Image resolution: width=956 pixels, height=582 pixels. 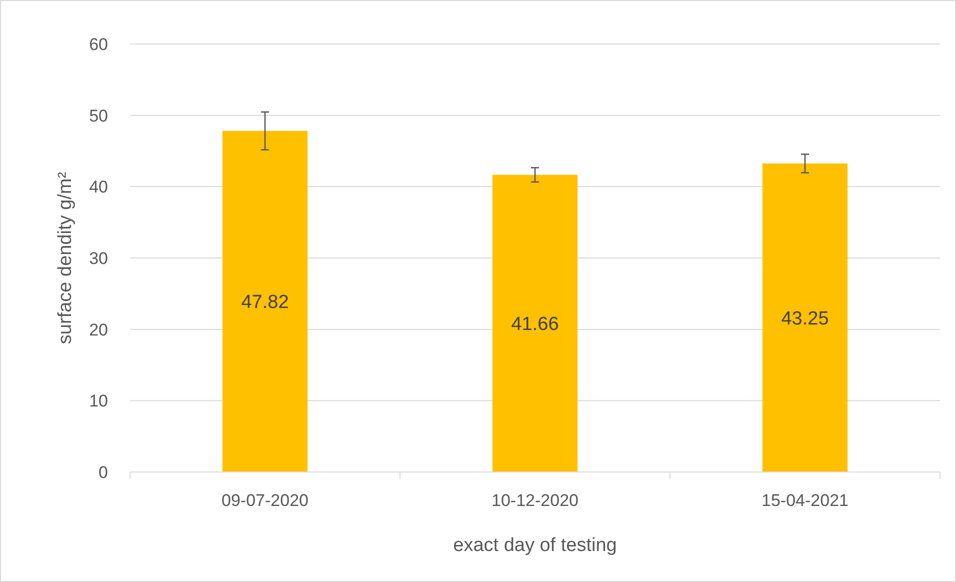 I want to click on x-tick-label: 09-07-2020, so click(x=265, y=500).